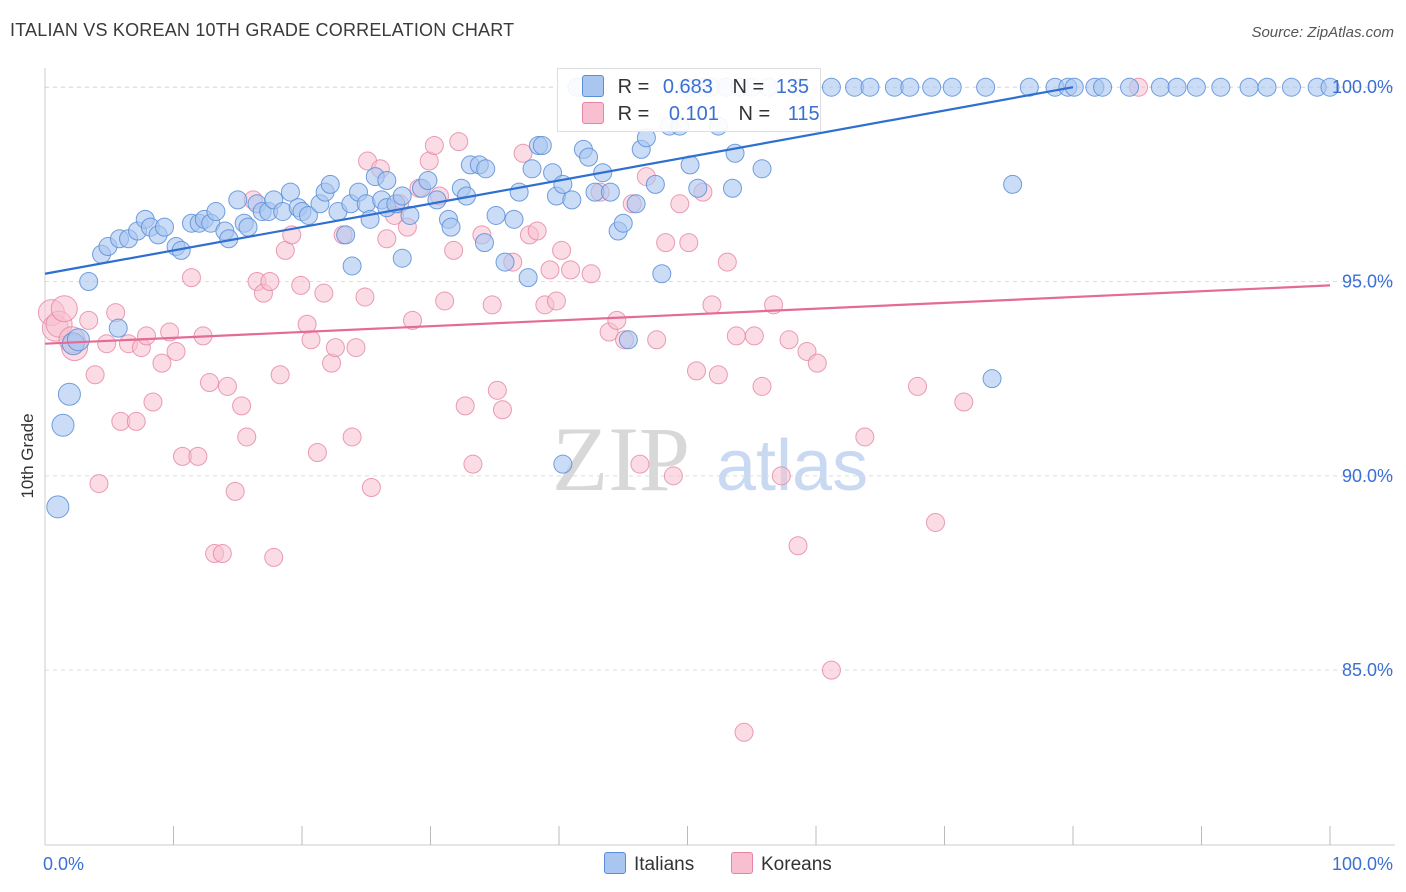  Describe the element at coordinates (633, 114) in the screenshot. I see `koreans-r-label: R =` at that location.